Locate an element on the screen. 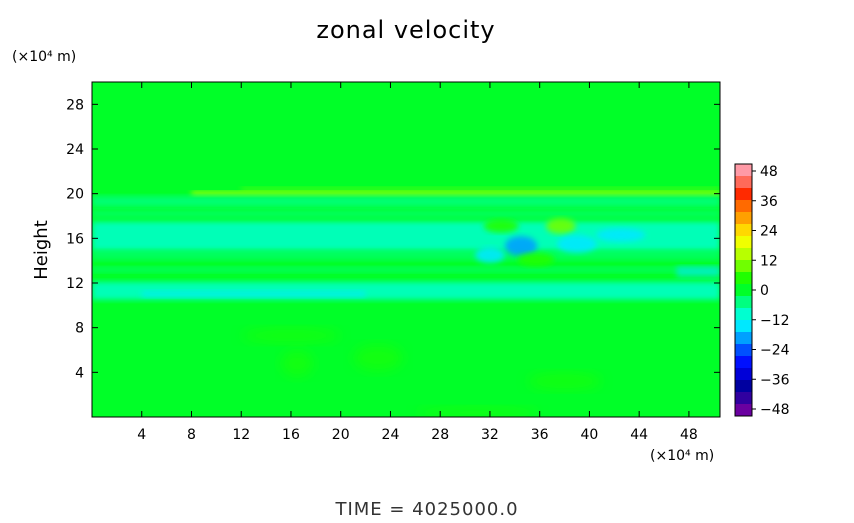 The width and height of the screenshot is (854, 523). field-upper-band is located at coordinates (406, 201).